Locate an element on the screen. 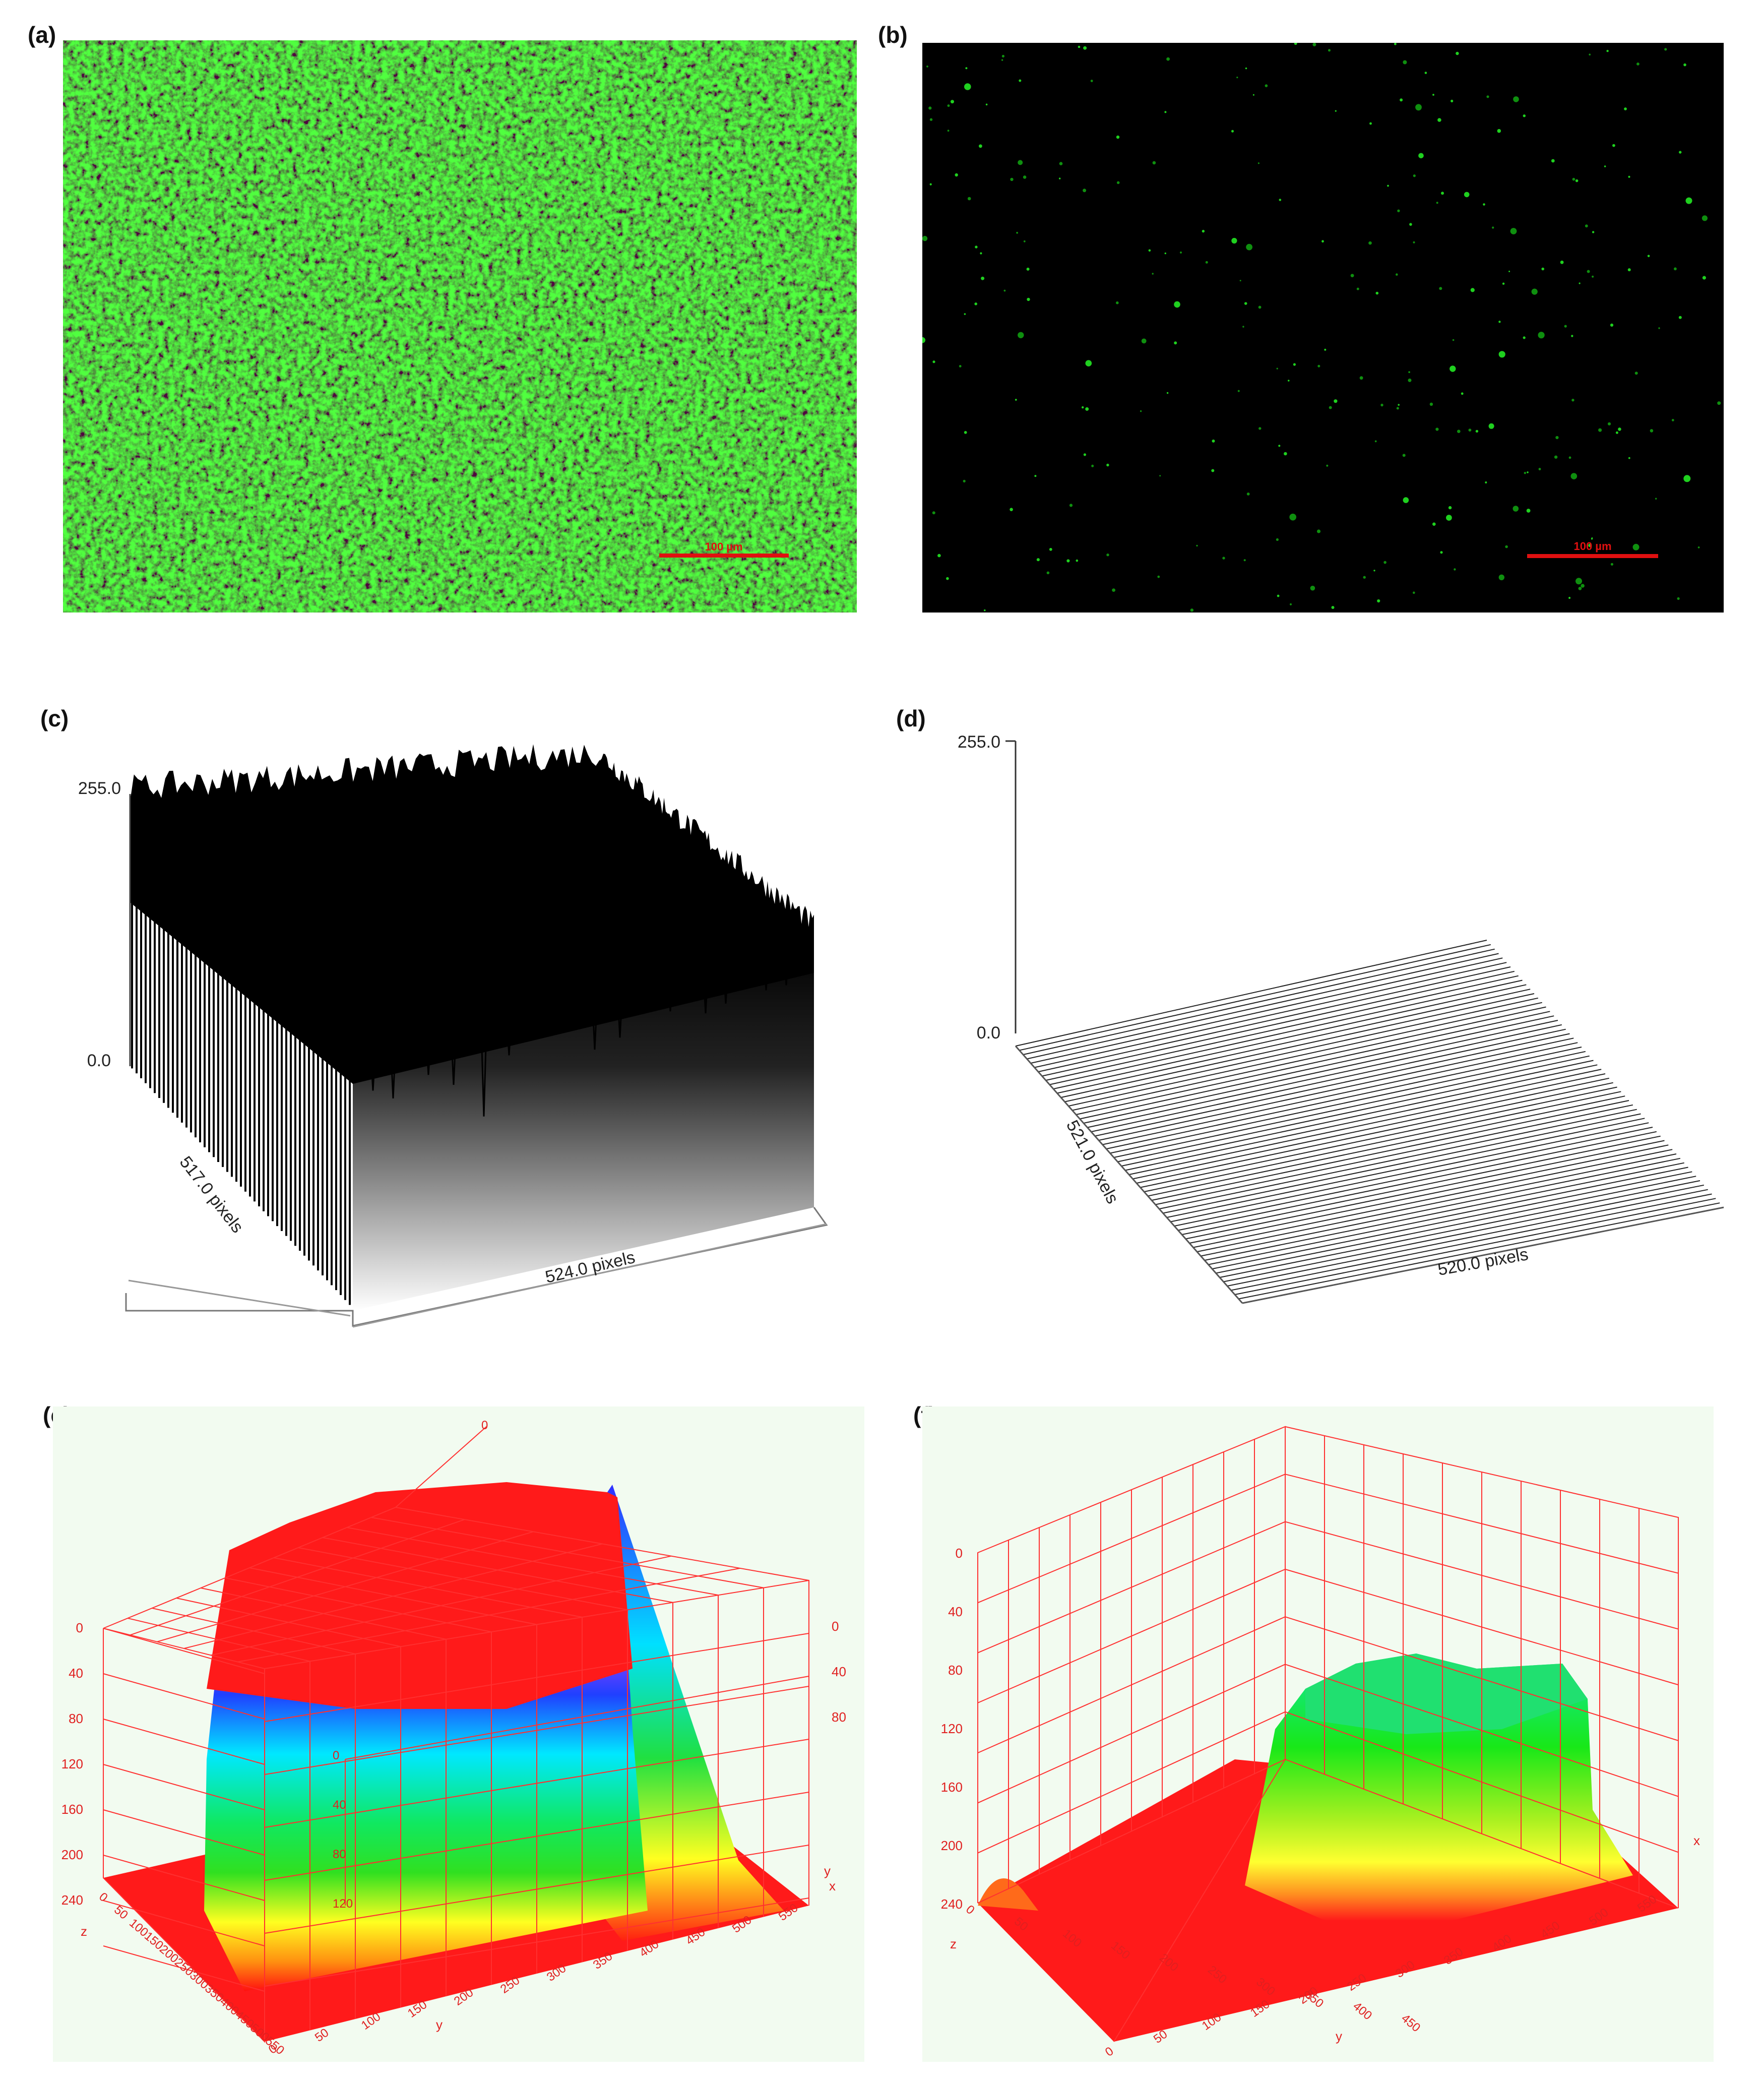  inner-tick: 0 is located at coordinates (336, 1755).